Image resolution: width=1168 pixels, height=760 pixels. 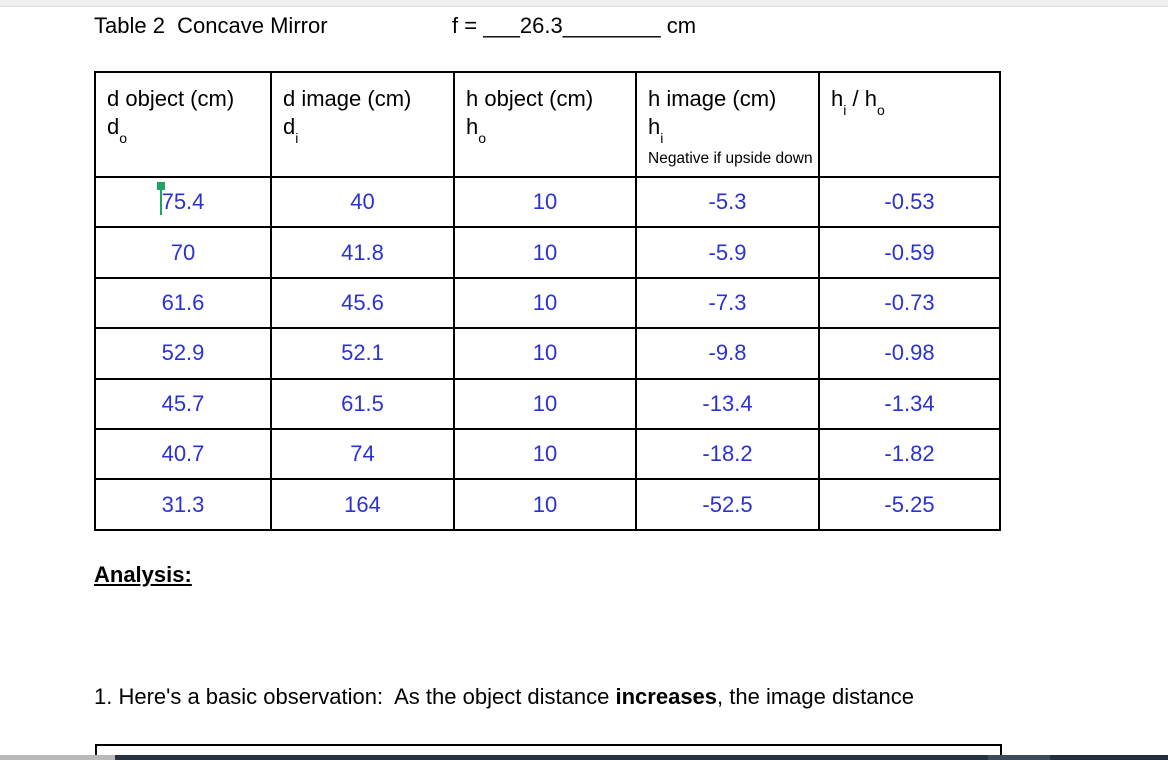 I want to click on table-title: Table 2 Concave Mirror, so click(x=211, y=25).